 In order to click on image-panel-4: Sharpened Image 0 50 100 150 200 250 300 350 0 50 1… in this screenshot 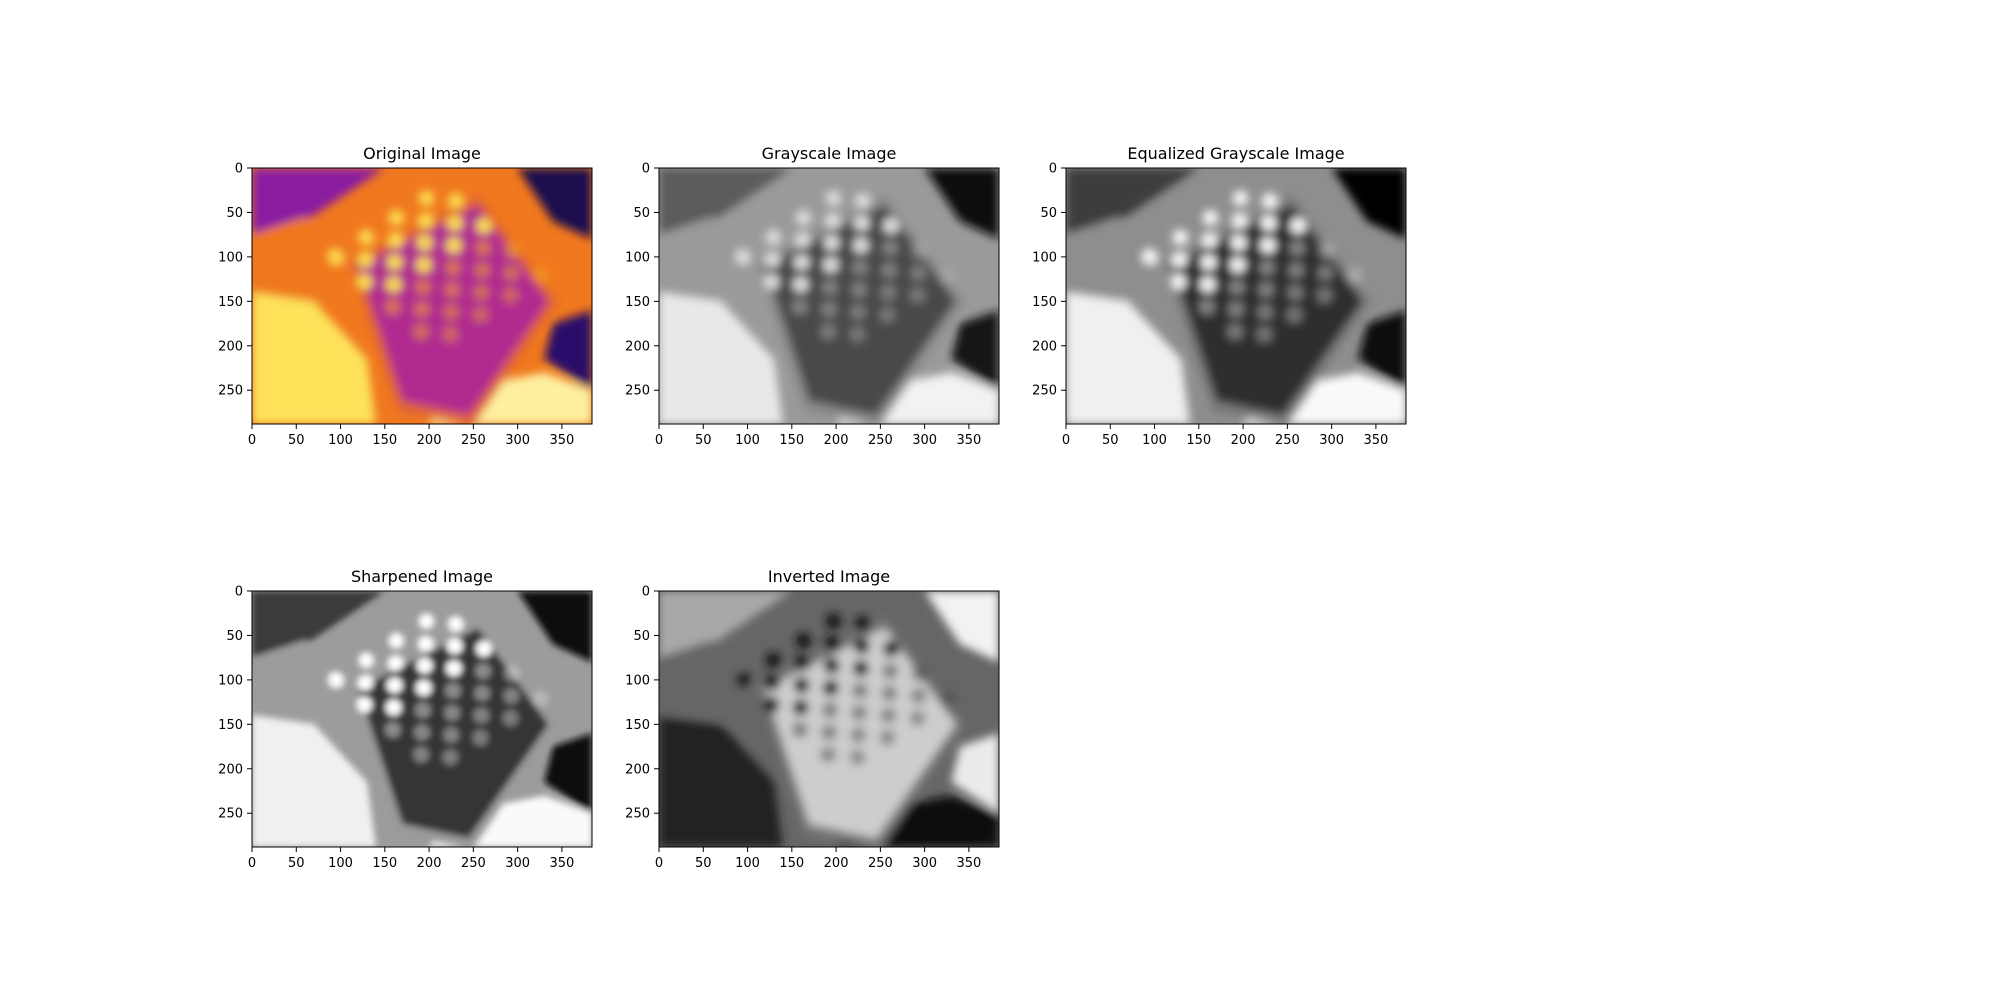, I will do `click(405, 719)`.